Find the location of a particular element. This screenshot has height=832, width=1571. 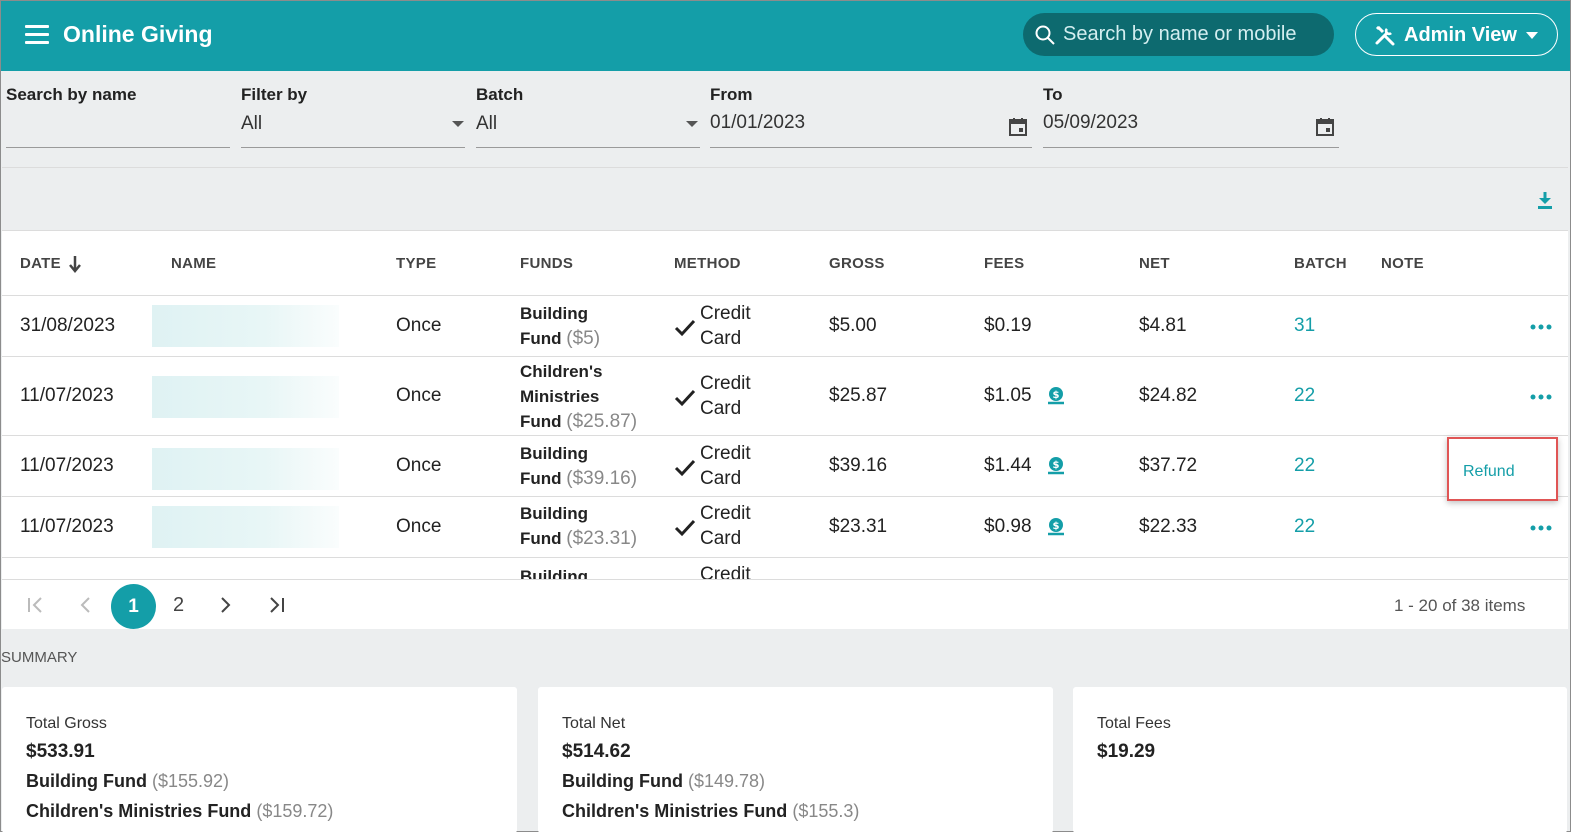

last-page-icon is located at coordinates (276, 605).